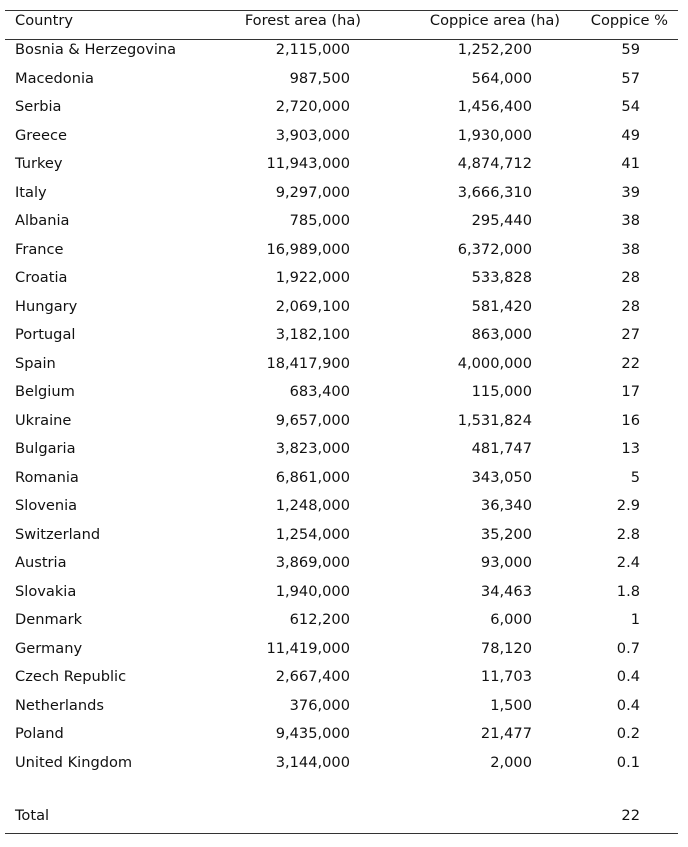 The height and width of the screenshot is (847, 688). Describe the element at coordinates (312, 677) in the screenshot. I see `forest-area: 2,667,400` at that location.